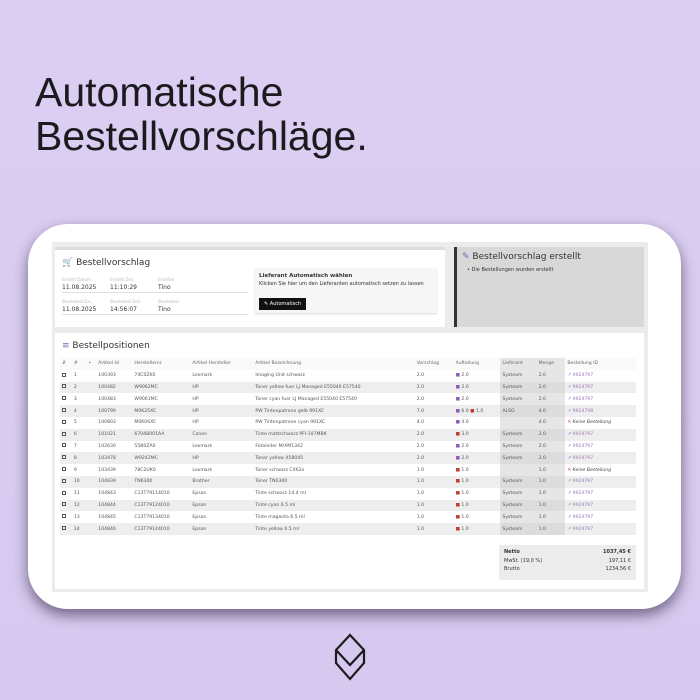 The height and width of the screenshot is (700, 700). What do you see at coordinates (203, 285) in the screenshot?
I see `field-2: Ersteller Tino` at bounding box center [203, 285].